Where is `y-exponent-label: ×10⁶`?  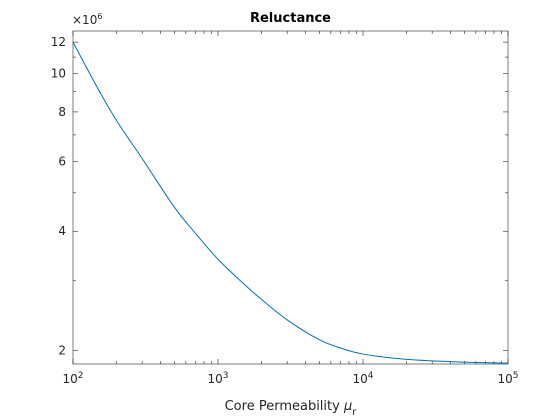 y-exponent-label: ×10⁶ is located at coordinates (87, 19).